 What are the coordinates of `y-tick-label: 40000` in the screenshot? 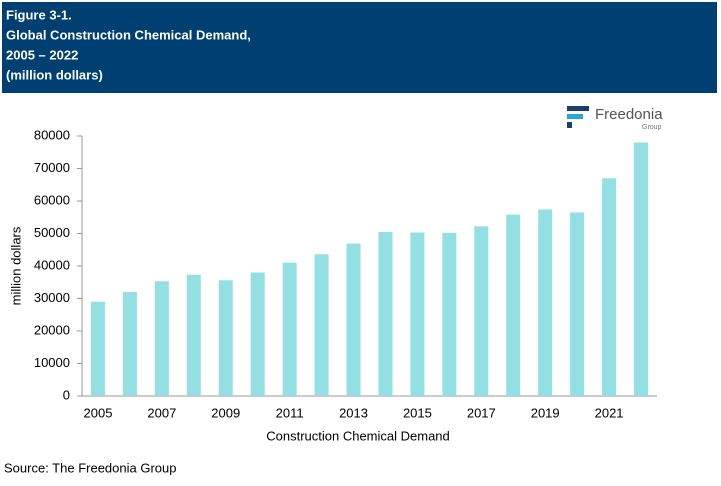 It's located at (52, 264).